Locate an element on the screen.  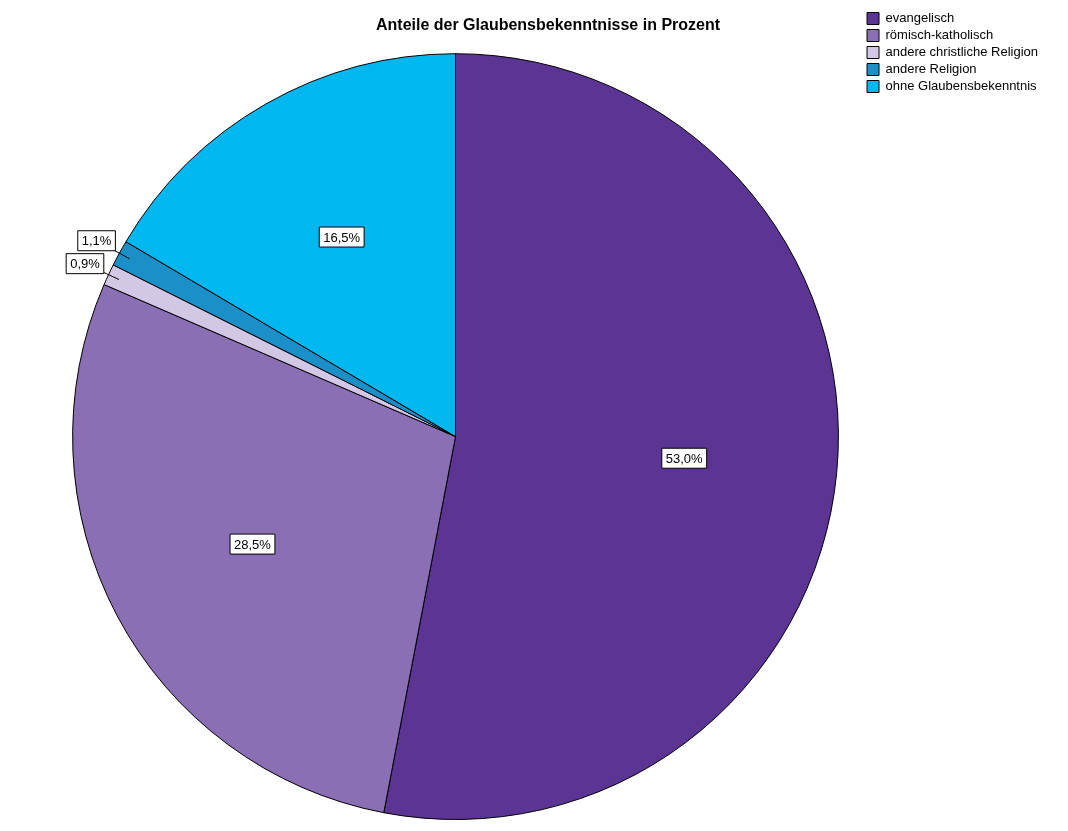
data-label: 53,0% is located at coordinates (684, 458).